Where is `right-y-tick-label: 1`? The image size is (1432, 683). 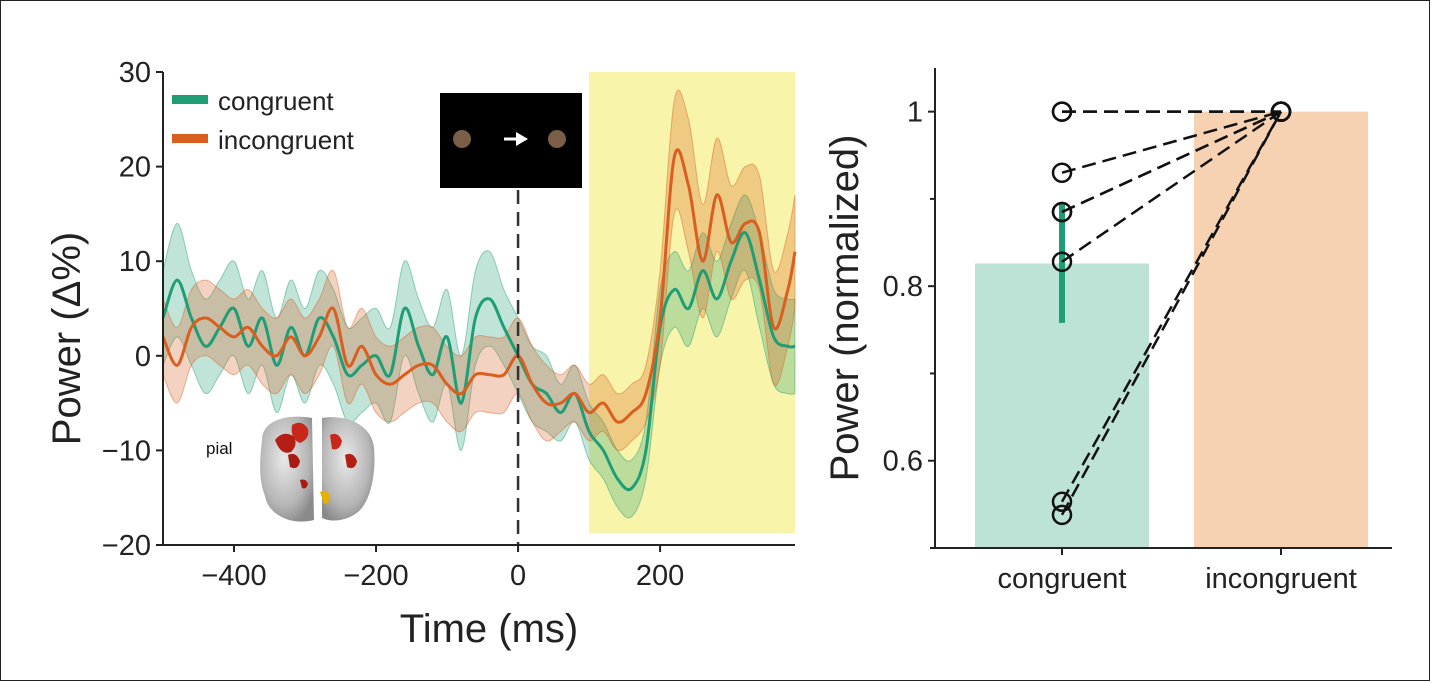 right-y-tick-label: 1 is located at coordinates (915, 113).